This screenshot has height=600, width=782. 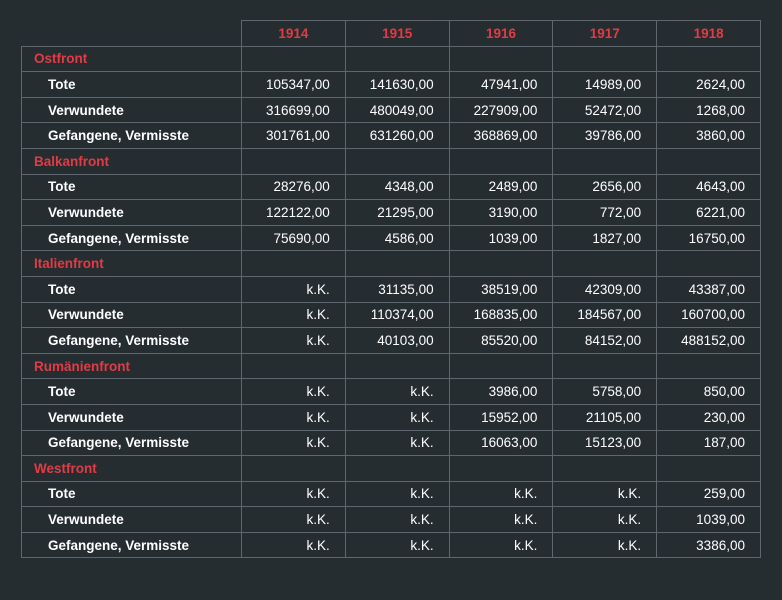 What do you see at coordinates (293, 84) in the screenshot?
I see `value-cell: 105347,00` at bounding box center [293, 84].